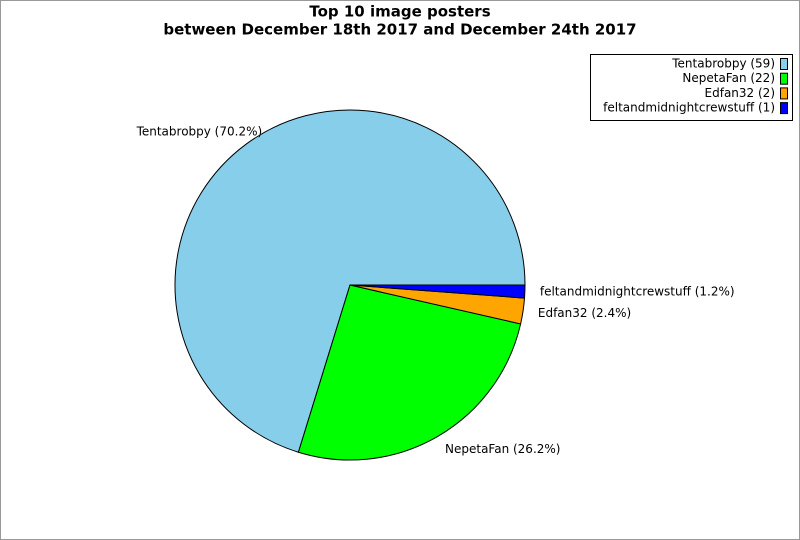  I want to click on slice-label: Edfan32 (2.4%), so click(584, 313).